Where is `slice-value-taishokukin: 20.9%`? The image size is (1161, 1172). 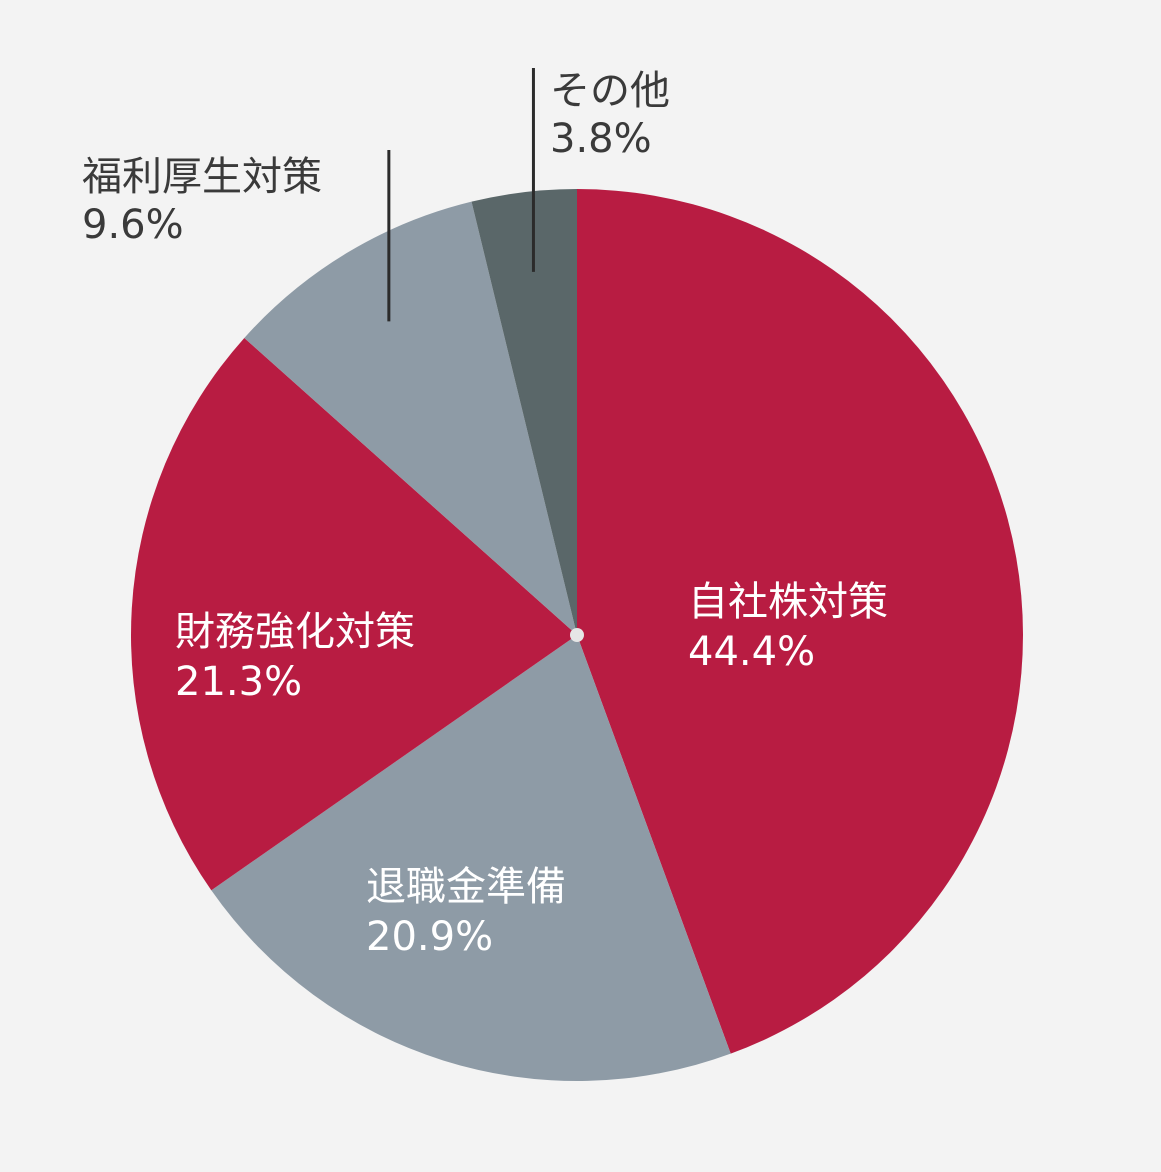
slice-value-taishokukin: 20.9% is located at coordinates (429, 937).